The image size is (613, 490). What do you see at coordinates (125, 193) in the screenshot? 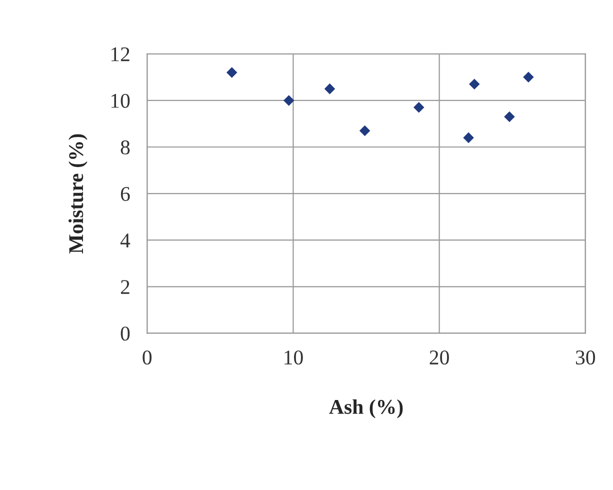
I see `y-tick-label: 6` at bounding box center [125, 193].